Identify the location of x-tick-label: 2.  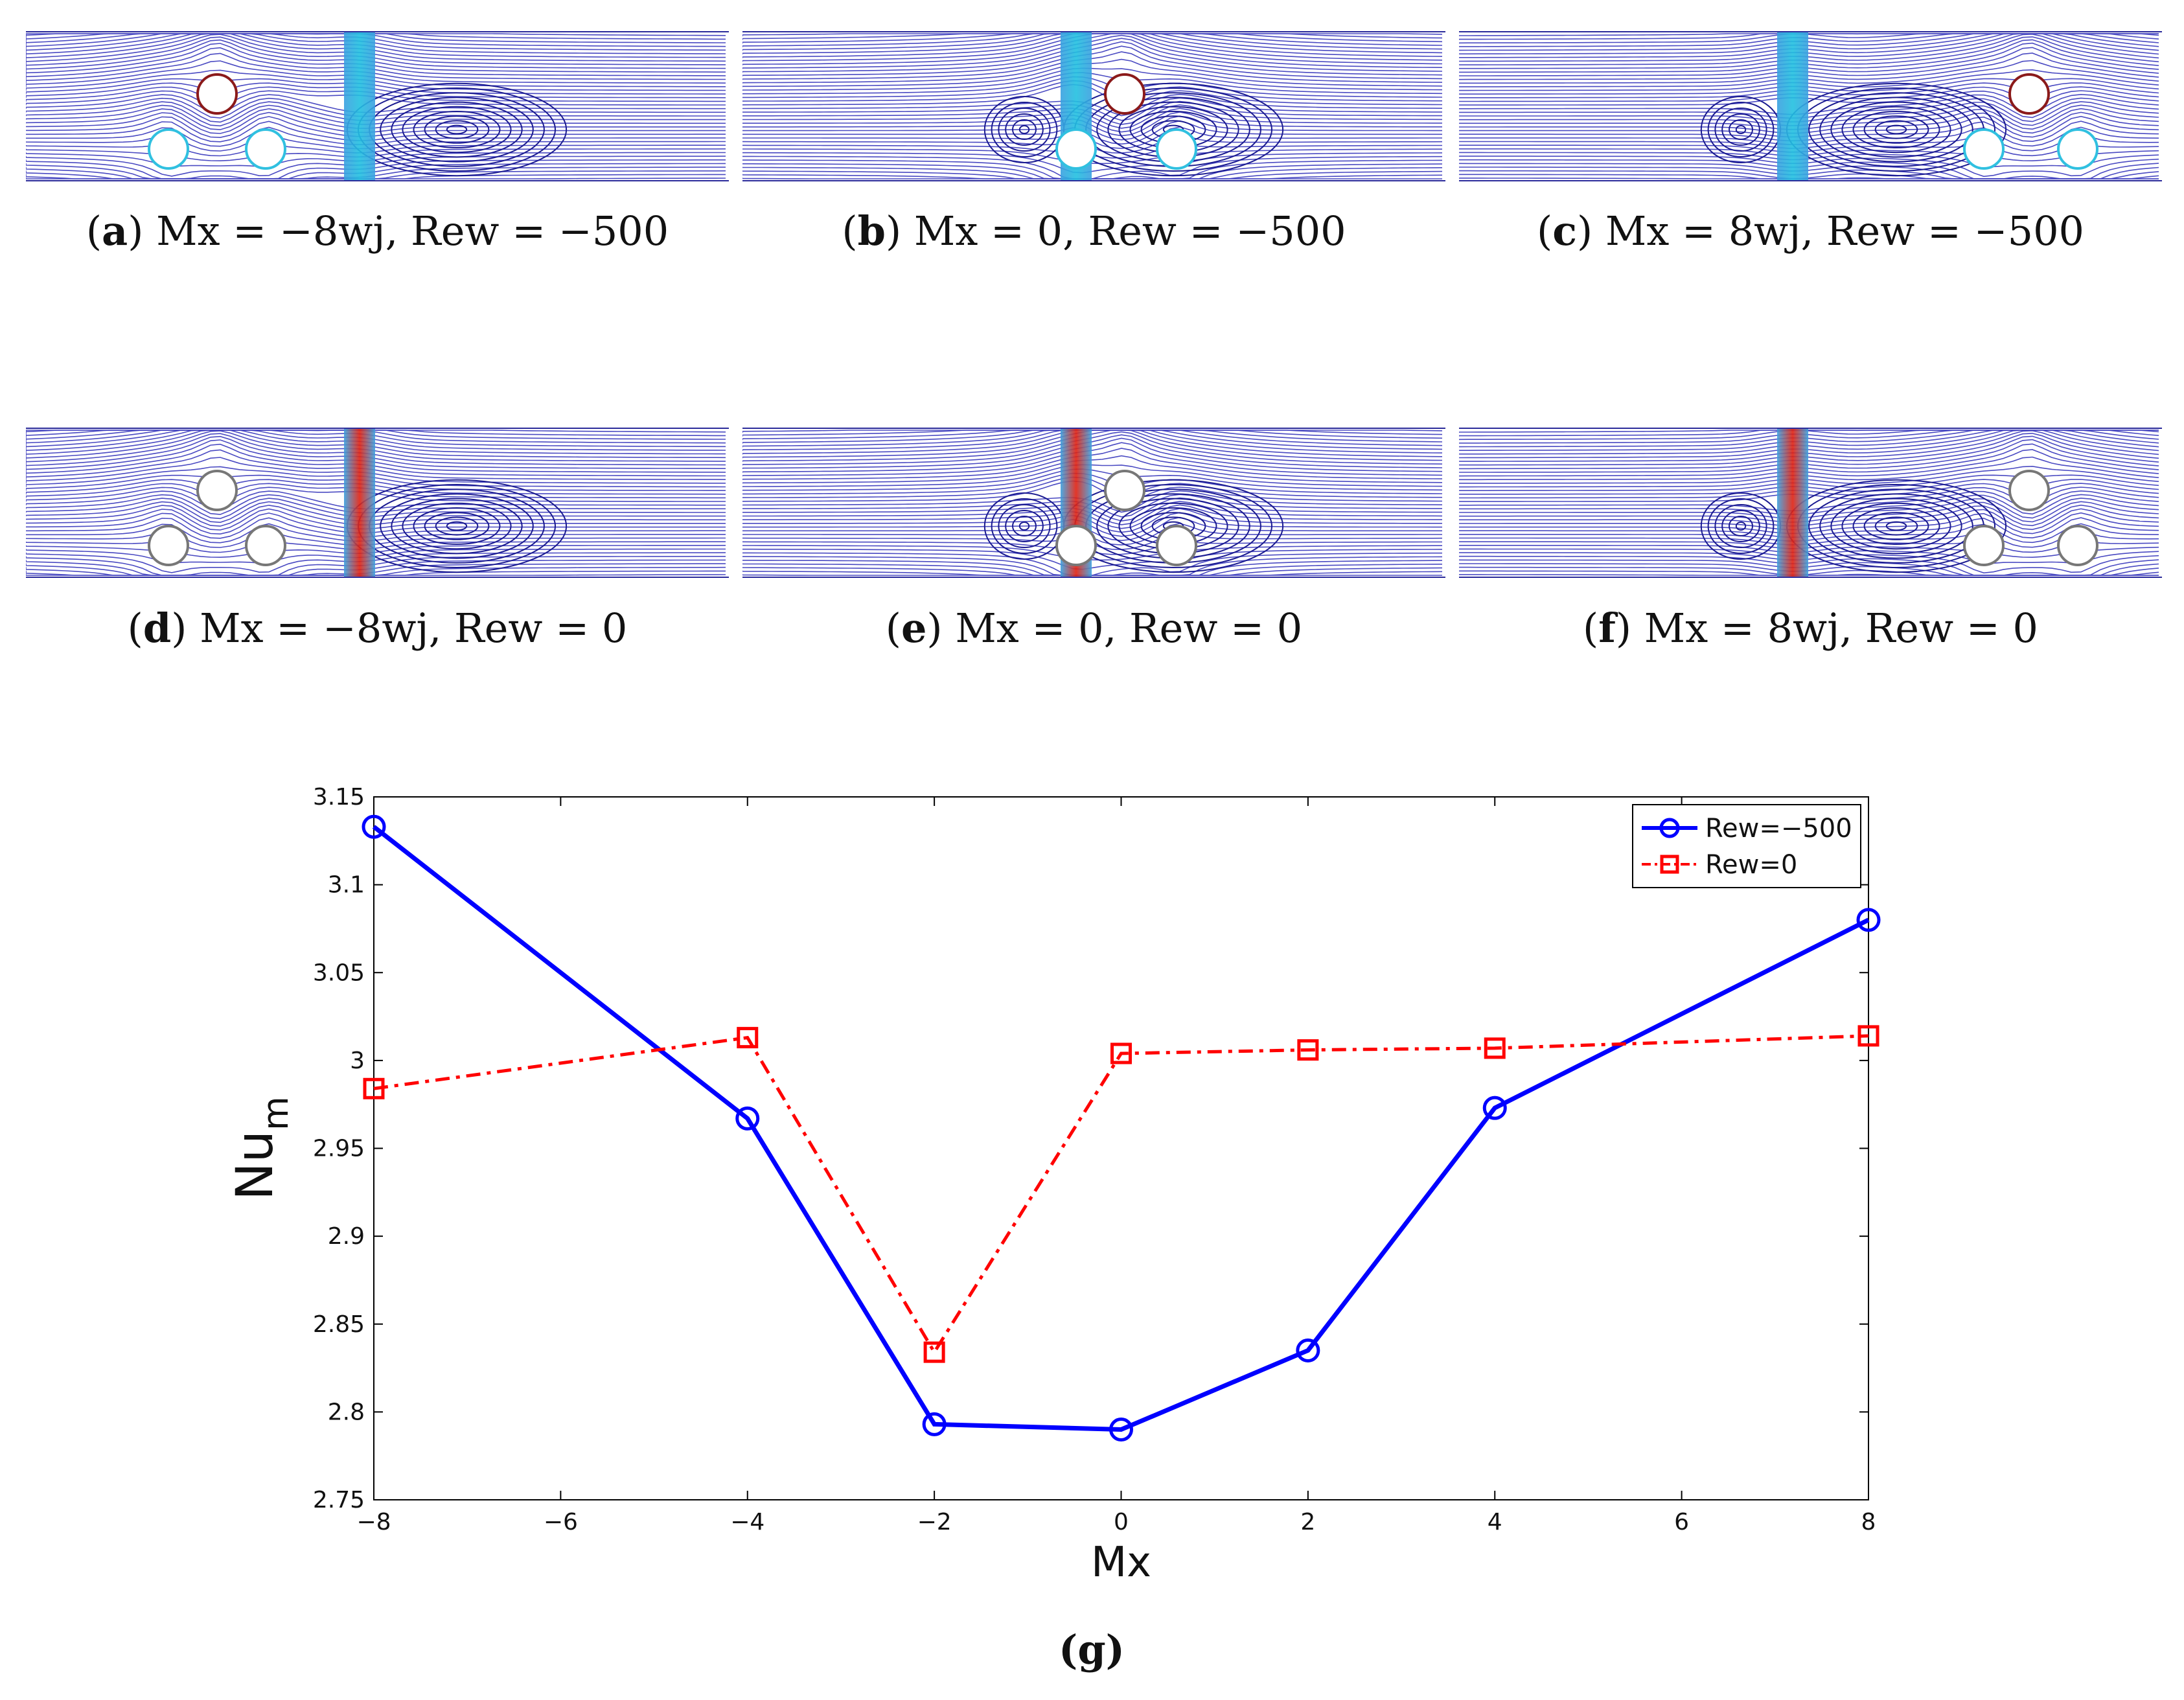
(1307, 1522).